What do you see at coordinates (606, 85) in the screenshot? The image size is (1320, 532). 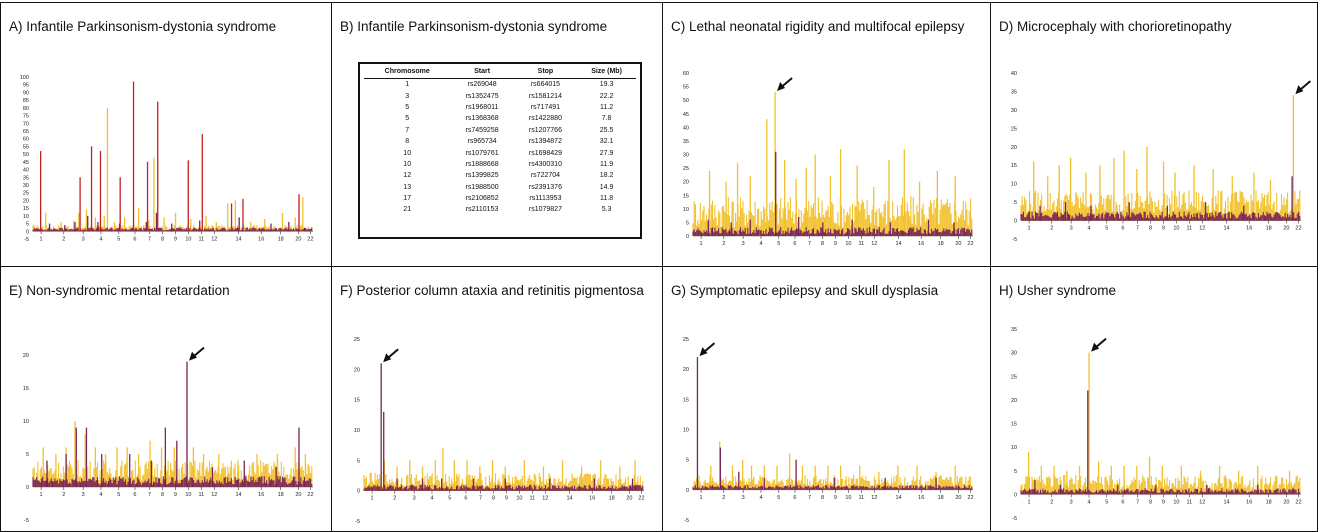 I see `table-cell: 19.3` at bounding box center [606, 85].